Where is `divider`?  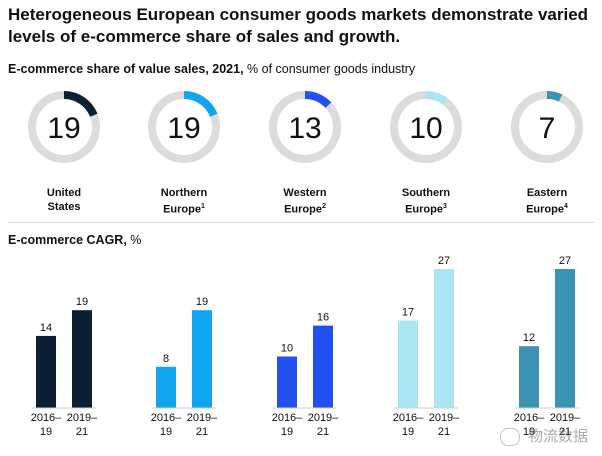
divider is located at coordinates (301, 222).